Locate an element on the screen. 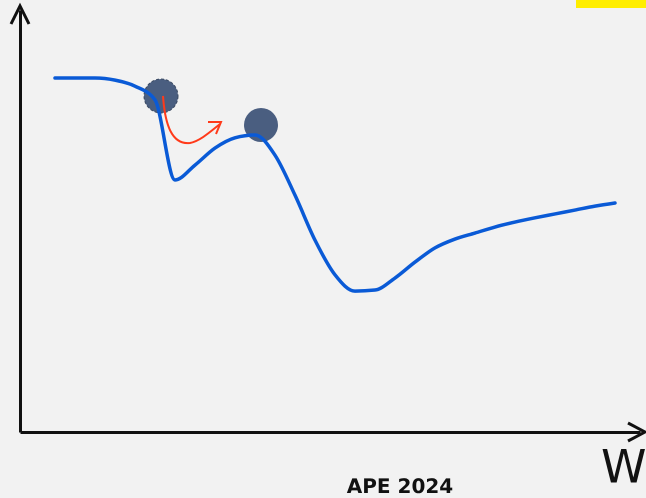 The width and height of the screenshot is (646, 498). x-axis-title: W is located at coordinates (623, 467).